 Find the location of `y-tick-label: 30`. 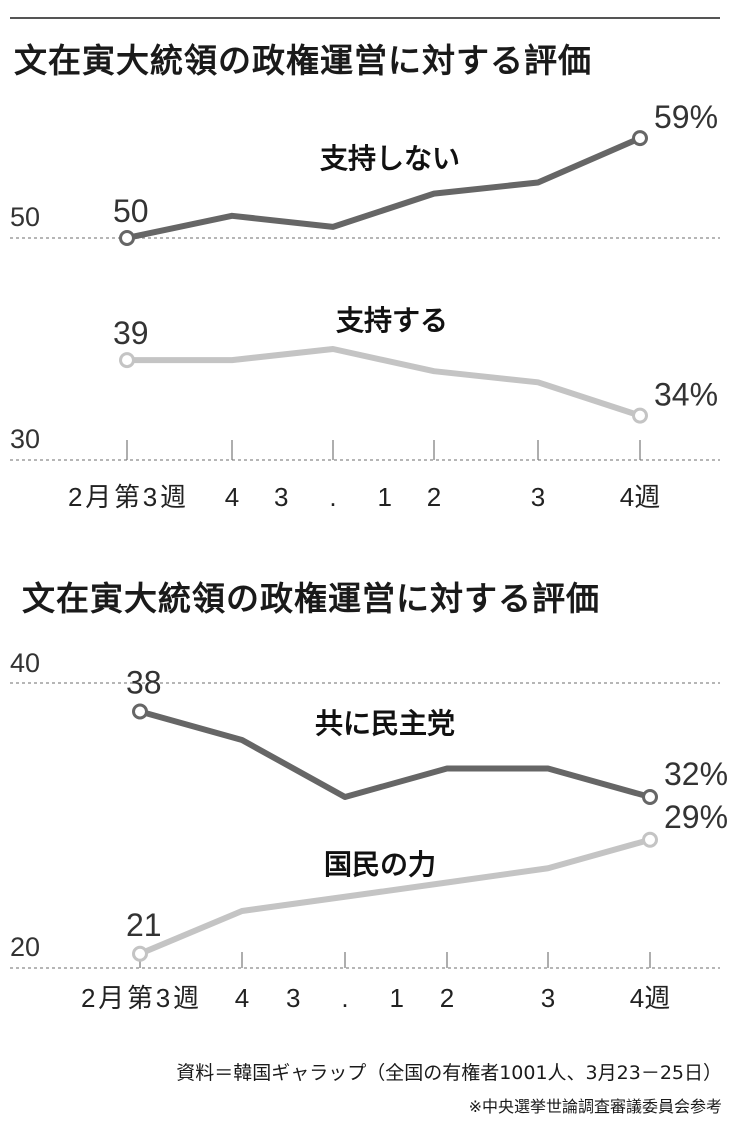

y-tick-label: 30 is located at coordinates (25, 439).